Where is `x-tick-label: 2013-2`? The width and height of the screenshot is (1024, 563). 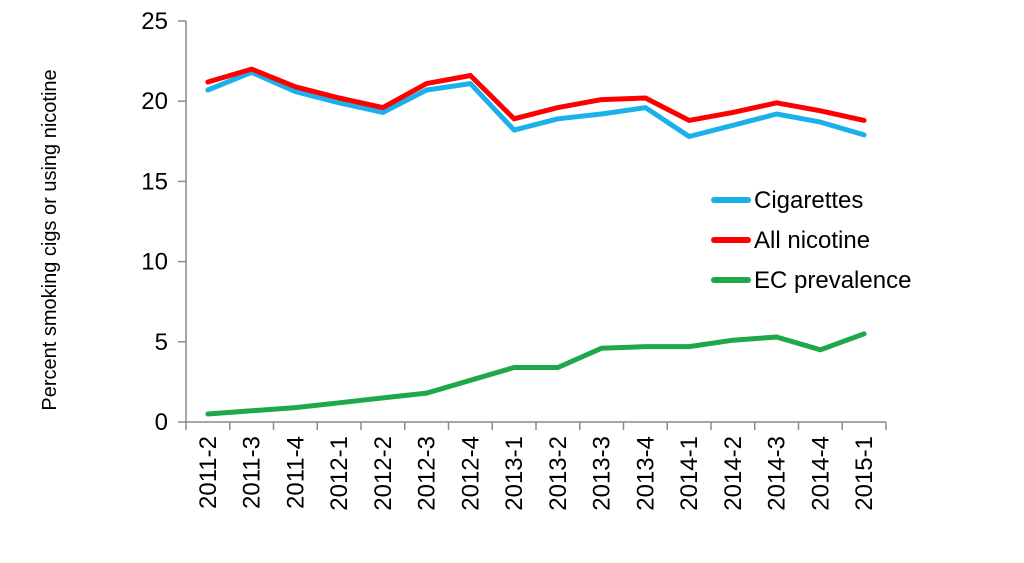 x-tick-label: 2013-2 is located at coordinates (558, 473).